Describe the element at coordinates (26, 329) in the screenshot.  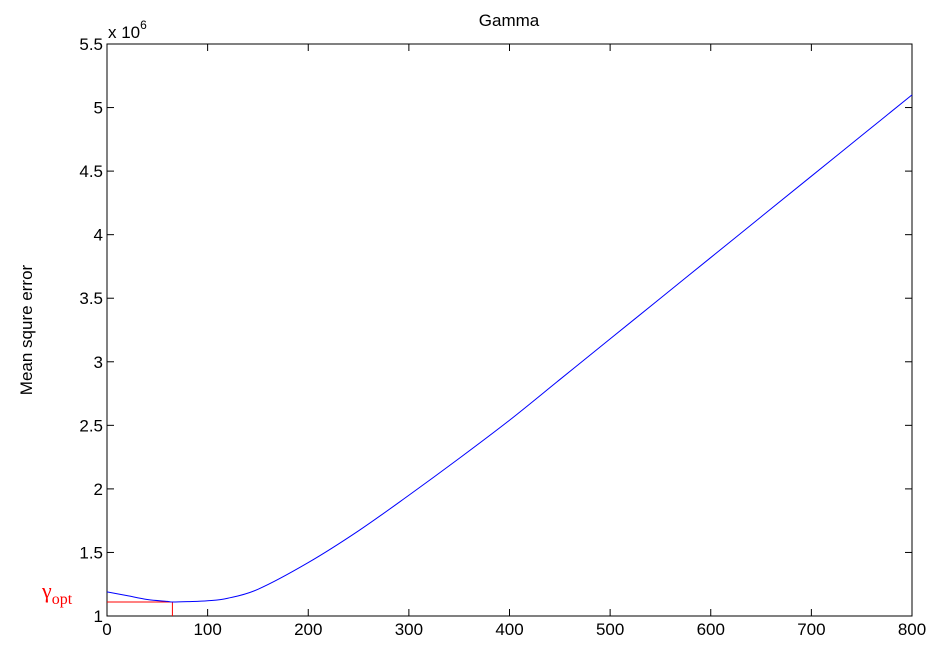
I see `y-axis-label: Mean squre error` at that location.